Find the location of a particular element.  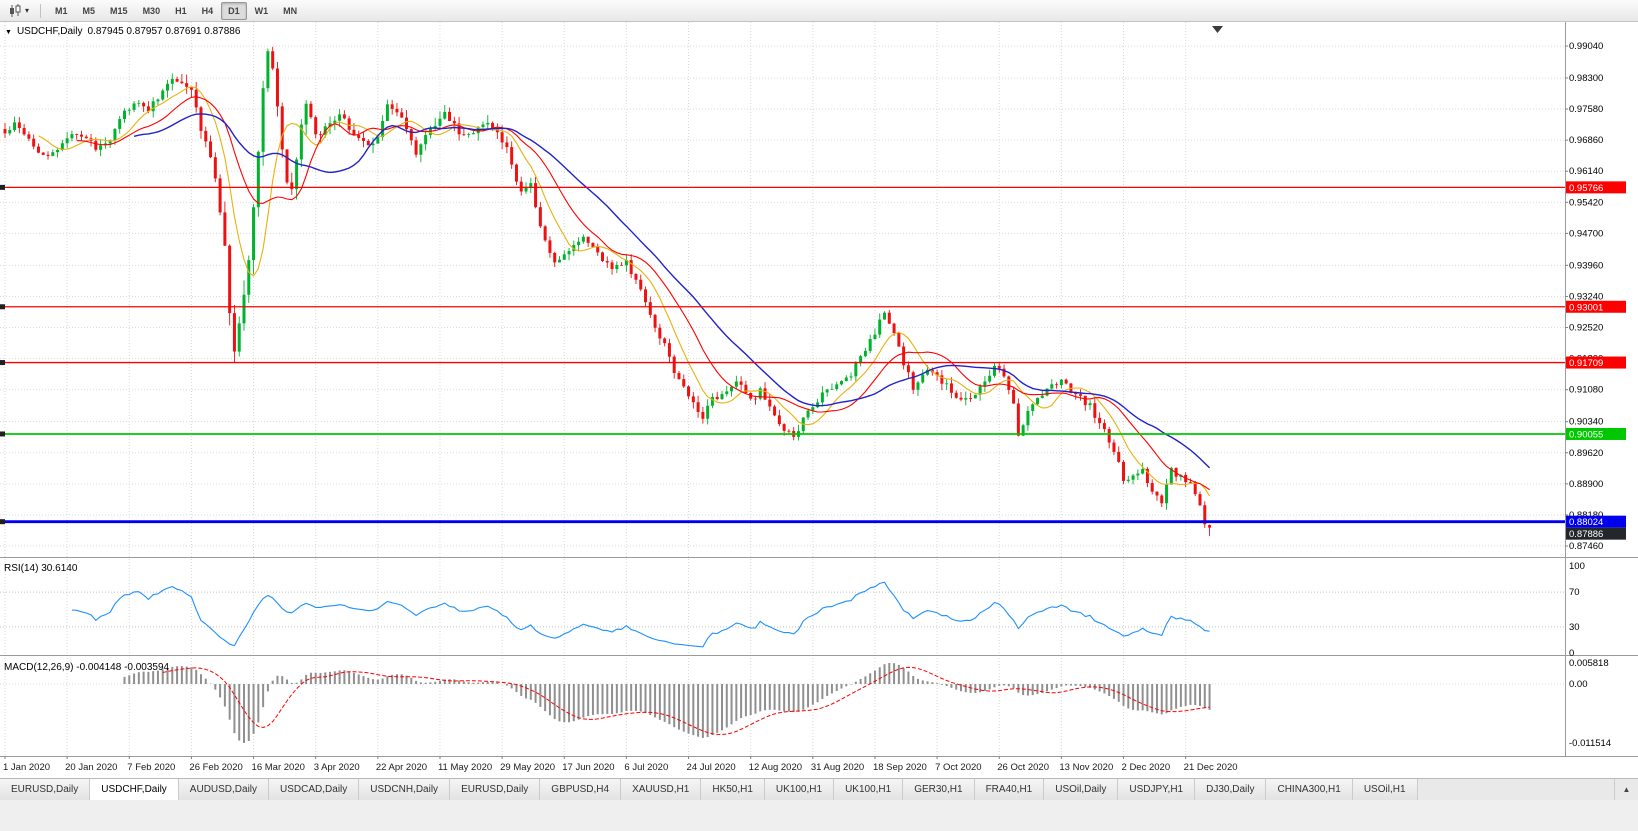

price-axis-label: 0.99040 is located at coordinates (1586, 46).